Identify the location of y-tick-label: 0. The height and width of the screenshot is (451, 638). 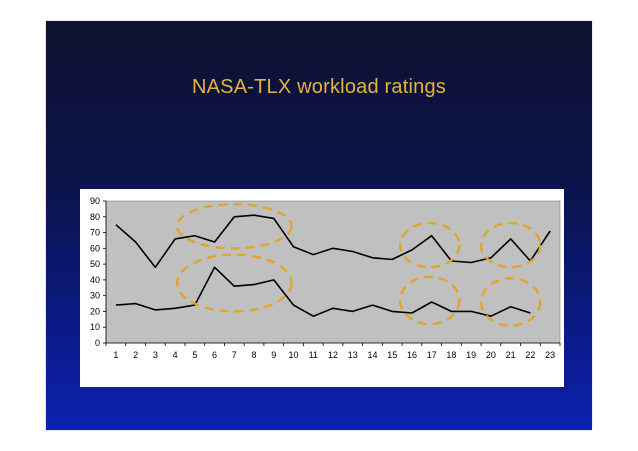
(97, 343).